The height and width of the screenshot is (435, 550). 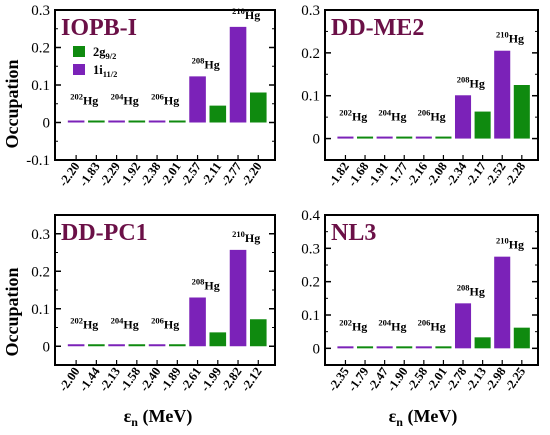 What do you see at coordinates (384, 347) in the screenshot?
I see `bar--2.47` at bounding box center [384, 347].